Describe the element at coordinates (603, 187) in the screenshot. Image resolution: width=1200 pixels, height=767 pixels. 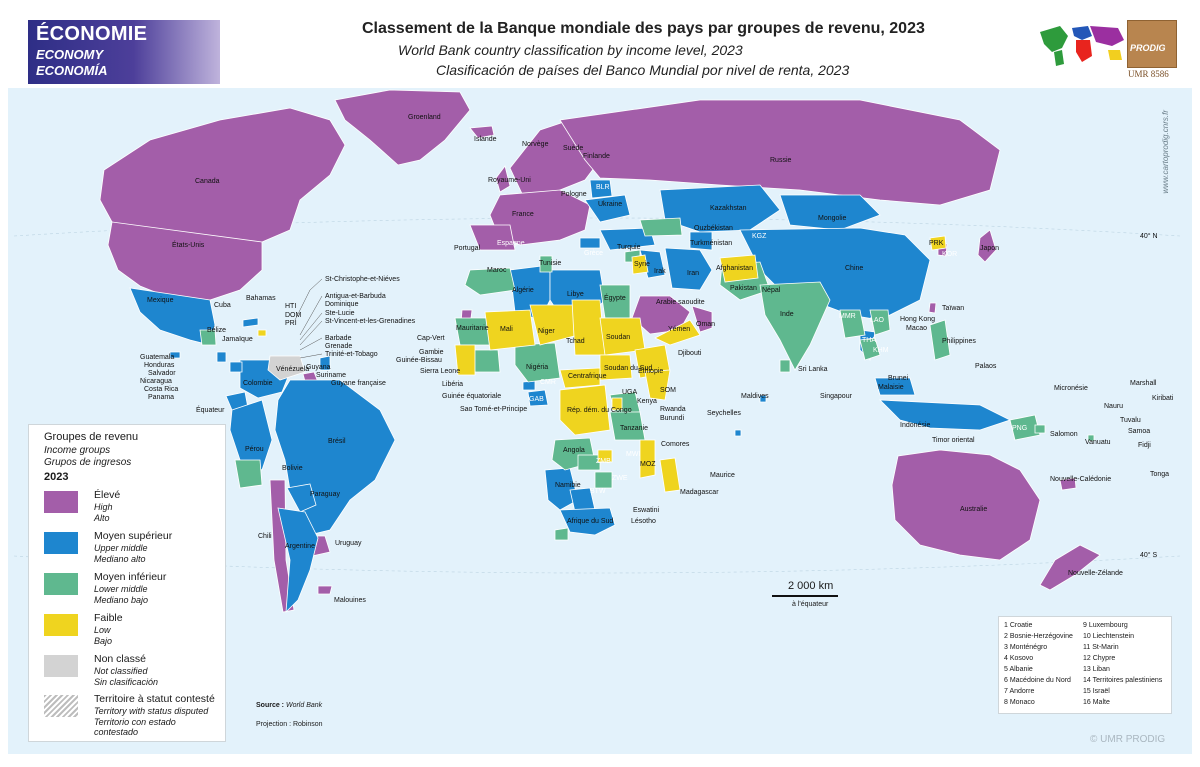
I see `label-blr: BLR` at that location.